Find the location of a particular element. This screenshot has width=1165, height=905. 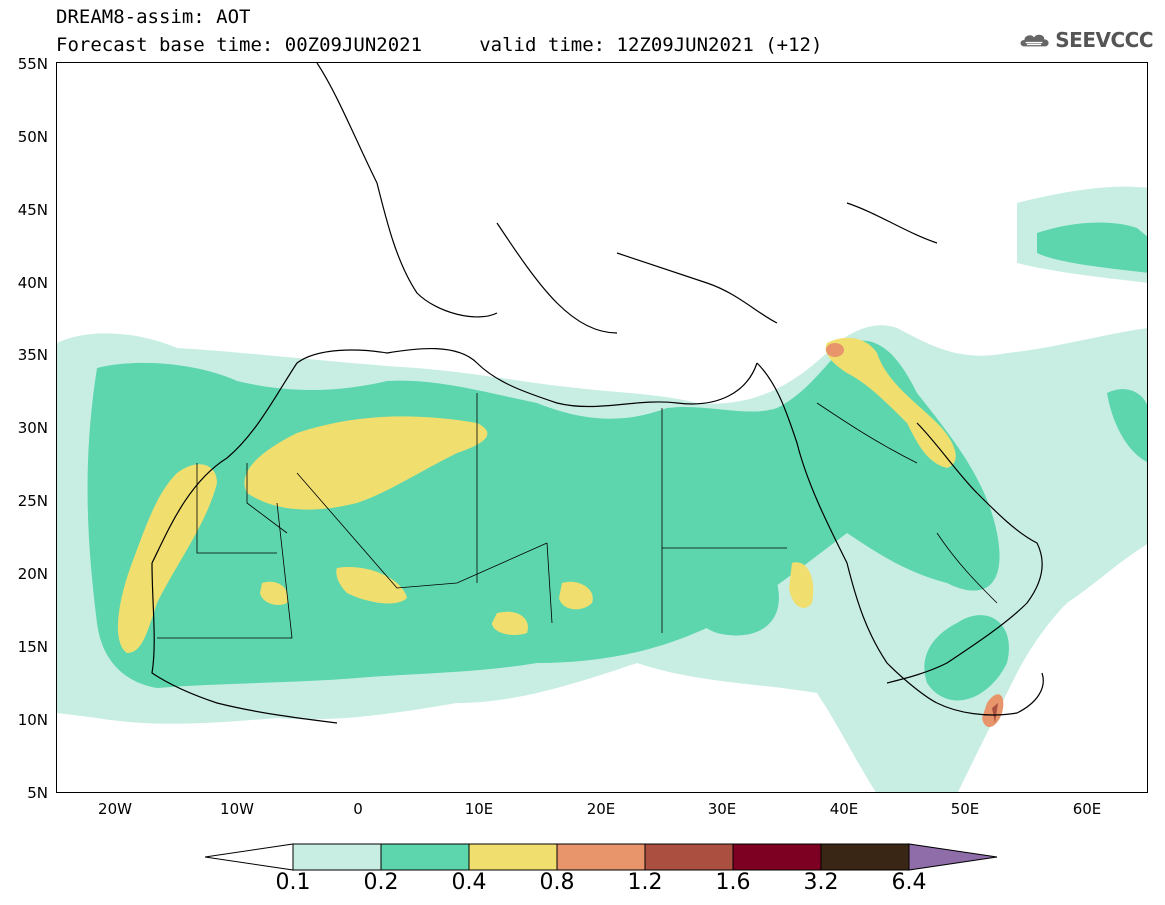

lat-label: 25N is located at coordinates (32, 501).